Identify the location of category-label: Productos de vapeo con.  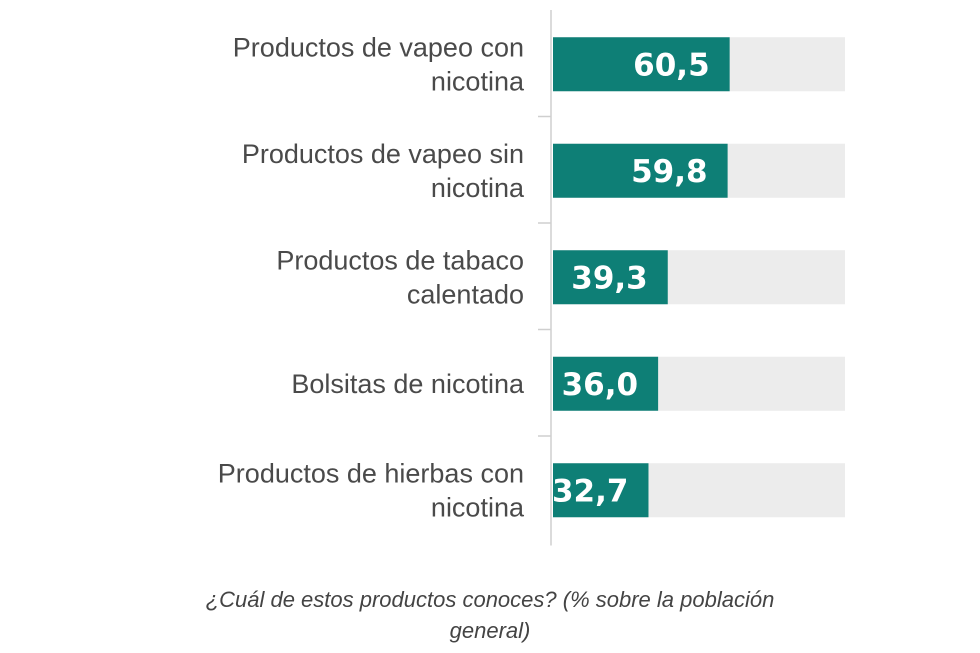
(378, 47).